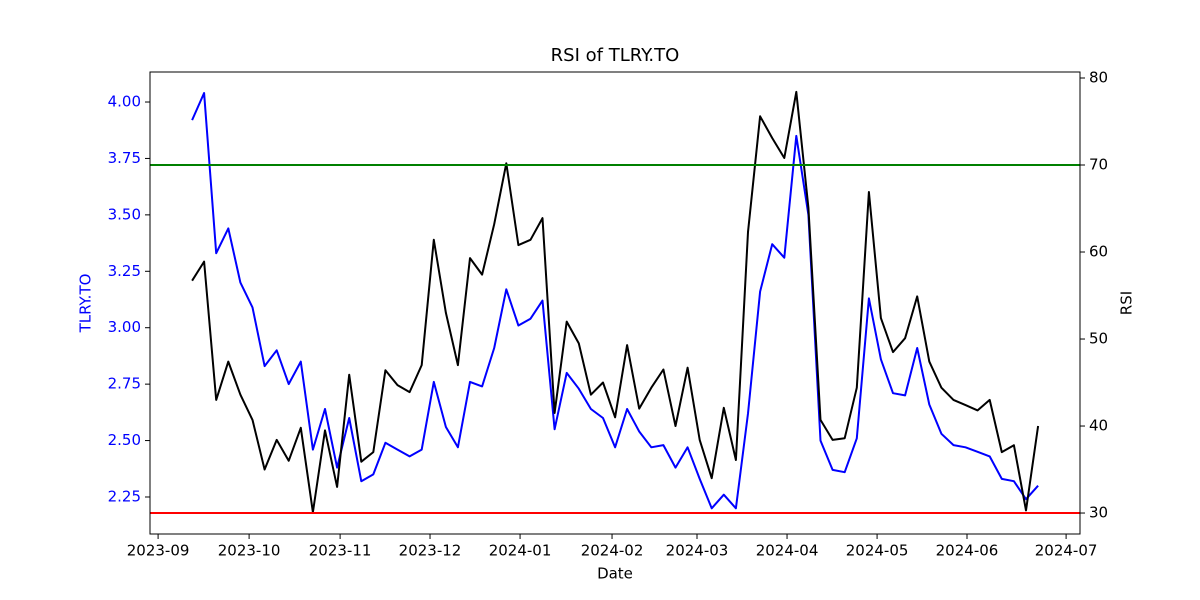 The width and height of the screenshot is (1200, 600). Describe the element at coordinates (697, 551) in the screenshot. I see `x-tick-label: 2024-03` at that location.